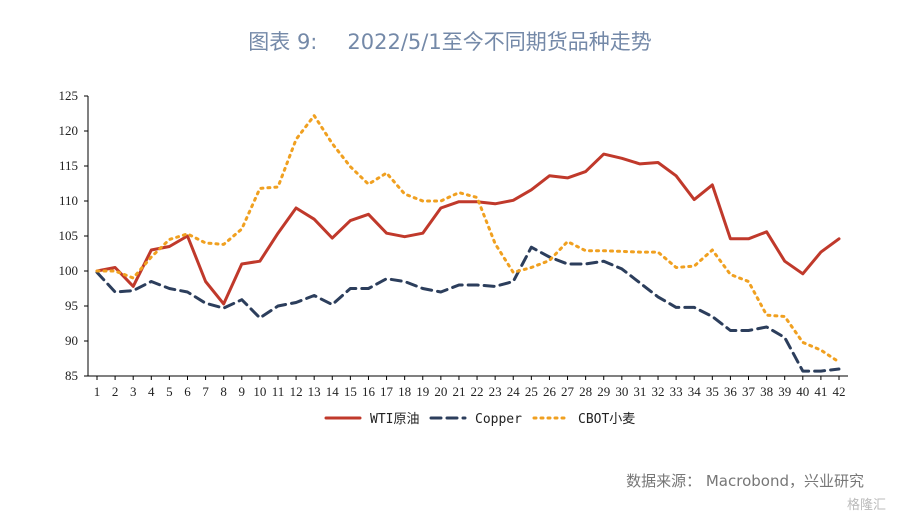  Describe the element at coordinates (71, 375) in the screenshot. I see `y-tick-label: 85` at that location.